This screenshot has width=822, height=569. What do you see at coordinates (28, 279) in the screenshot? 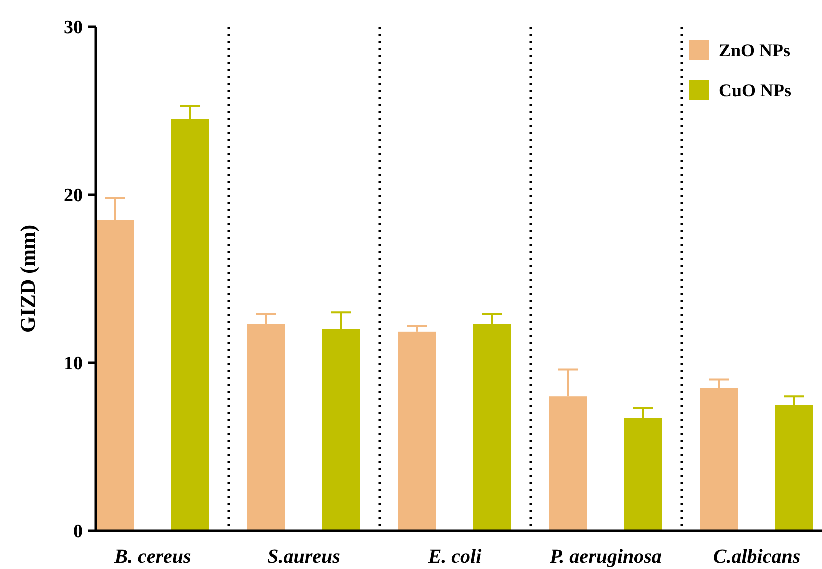
I see `y-axis-title: GIZD (mm)` at bounding box center [28, 279].